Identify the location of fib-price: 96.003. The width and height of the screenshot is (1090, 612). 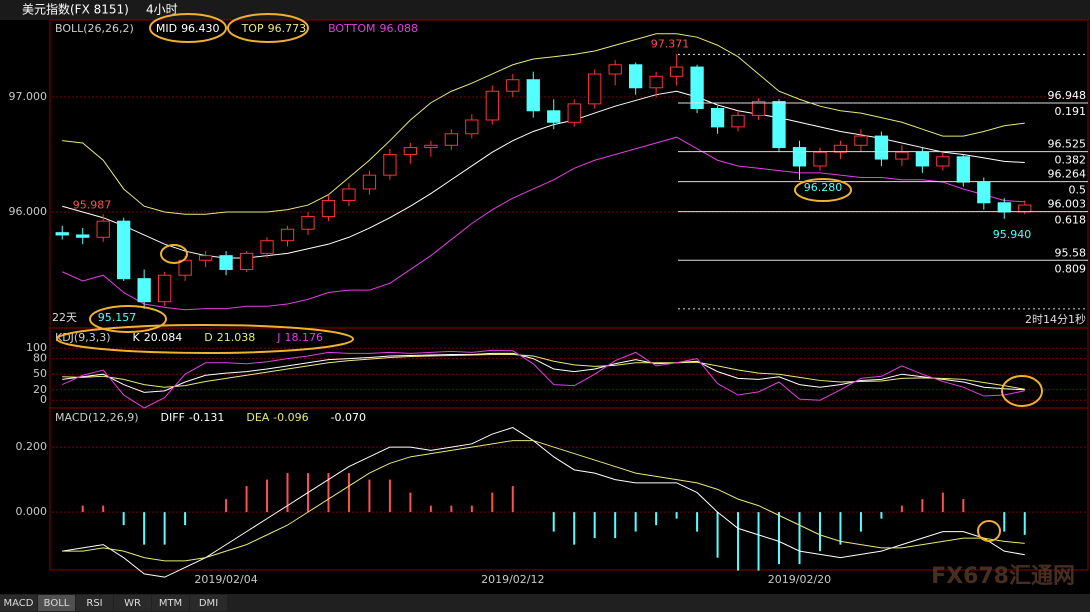
(1067, 204).